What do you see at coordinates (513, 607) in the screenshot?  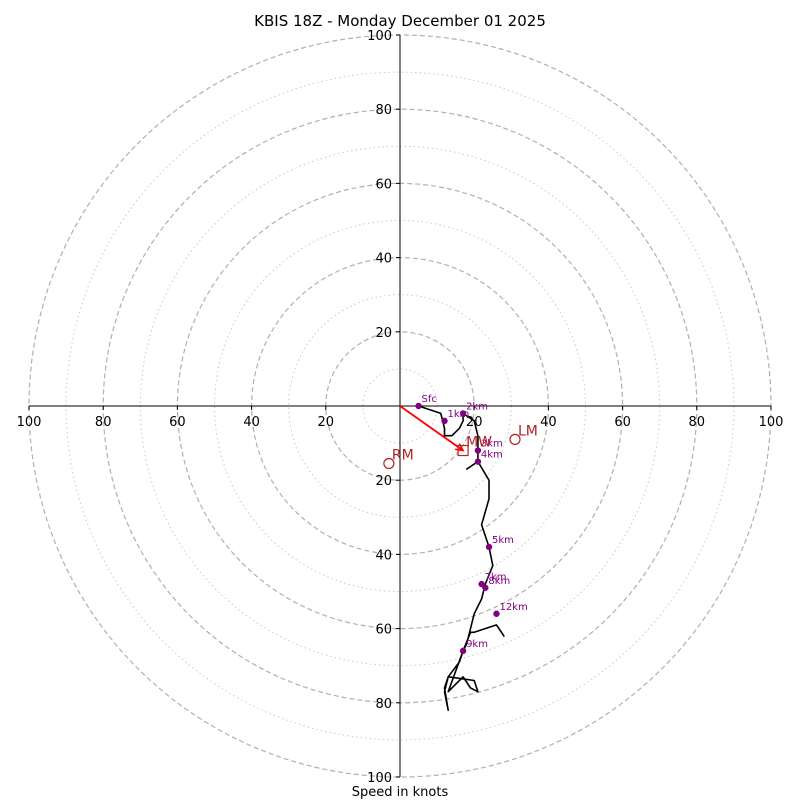 I see `height-label-12km: 12km` at bounding box center [513, 607].